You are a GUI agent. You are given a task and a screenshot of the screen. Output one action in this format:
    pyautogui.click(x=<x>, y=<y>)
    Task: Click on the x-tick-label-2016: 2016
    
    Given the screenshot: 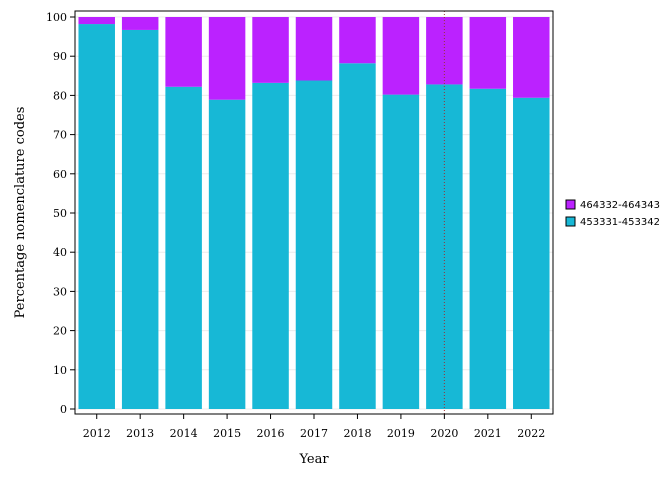 What is the action you would take?
    pyautogui.click(x=271, y=433)
    